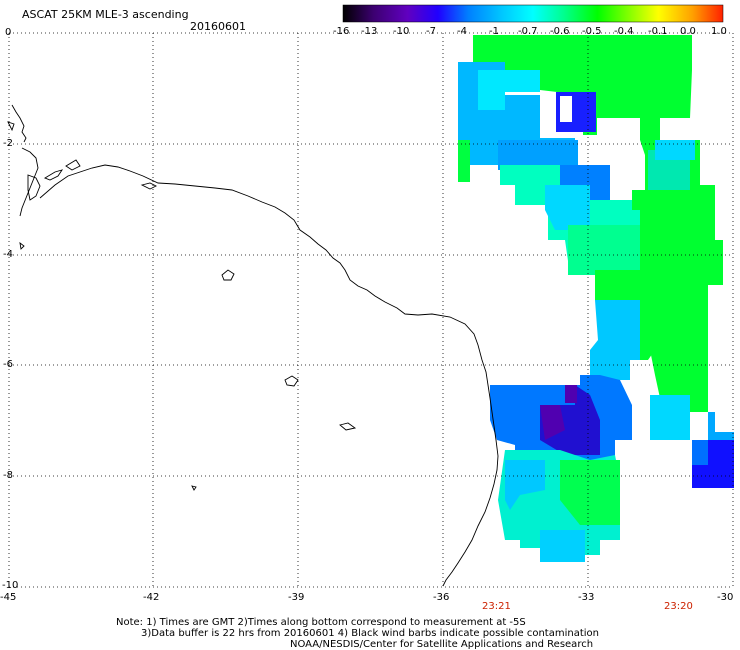  What do you see at coordinates (441, 597) in the screenshot?
I see `x-axis-label: -36` at bounding box center [441, 597].